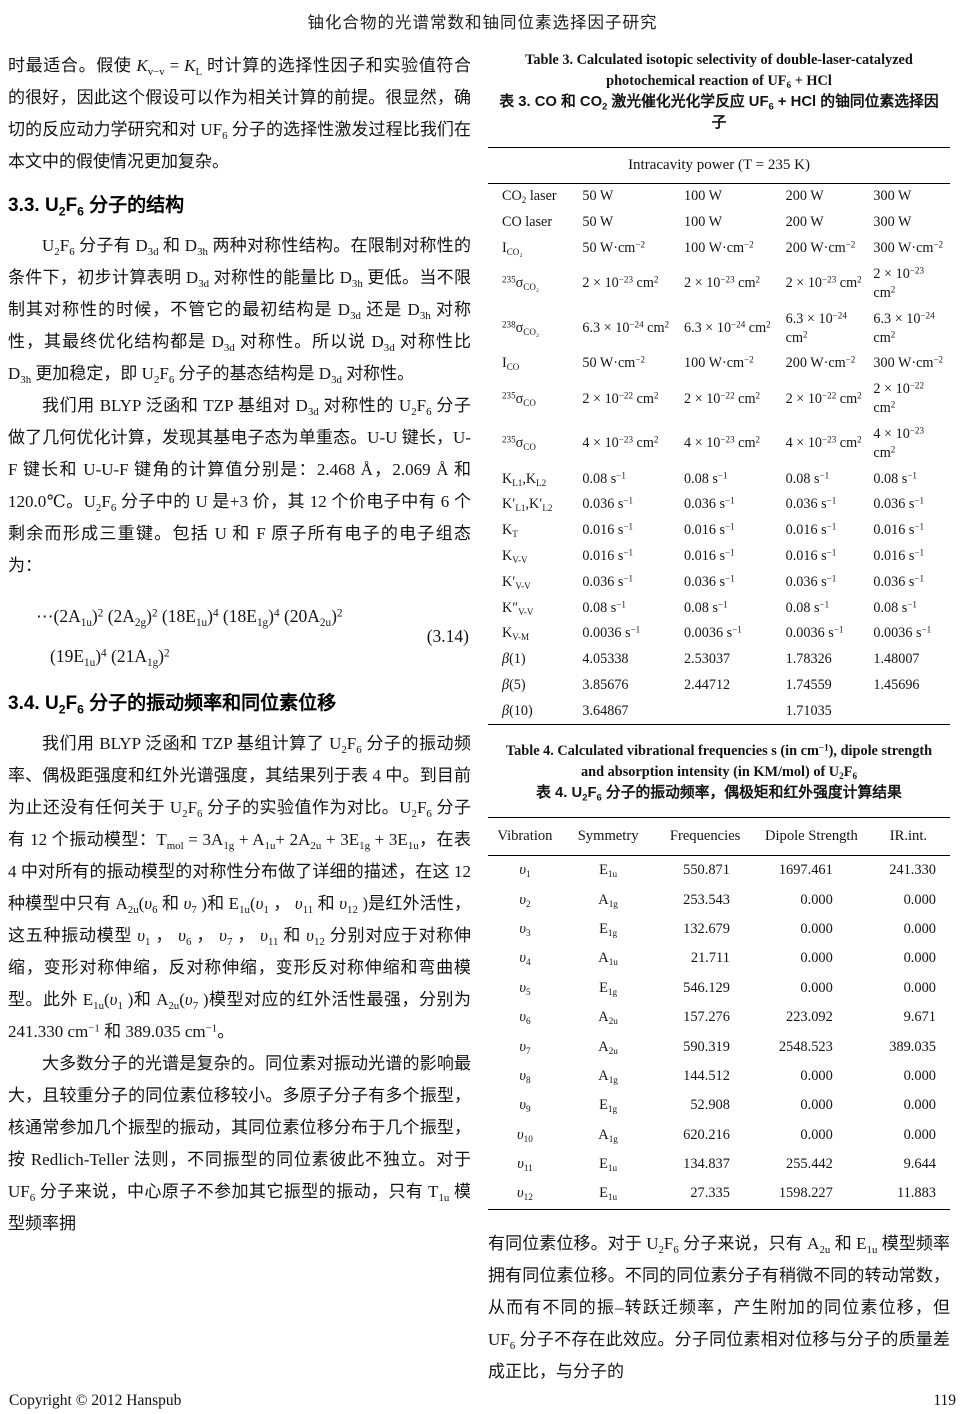  I want to click on table-cell, so click(733, 711).